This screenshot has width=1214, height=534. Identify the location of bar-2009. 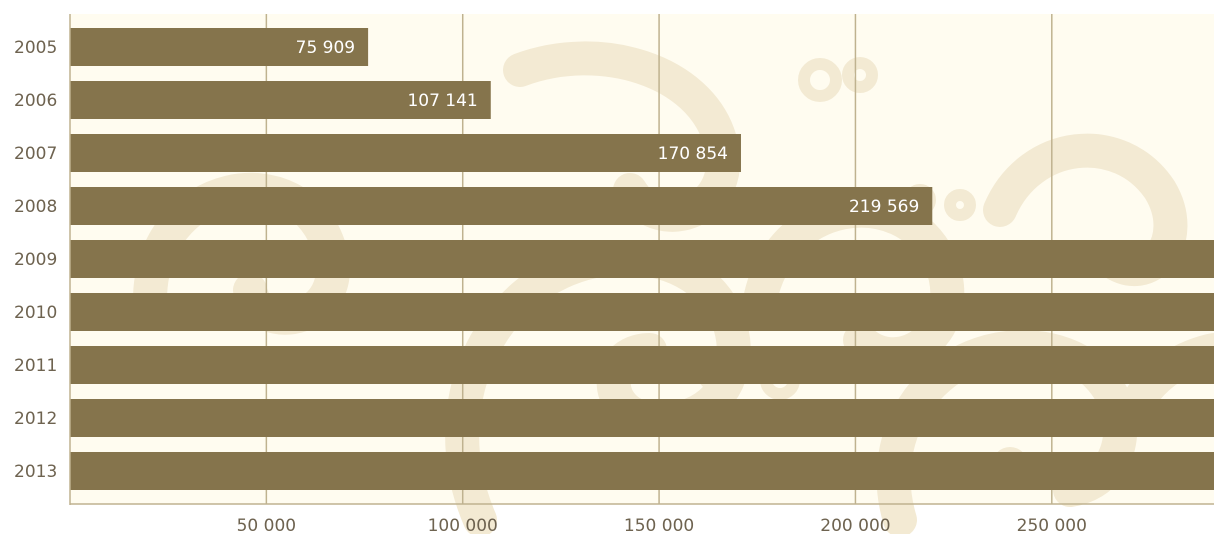
(642, 259).